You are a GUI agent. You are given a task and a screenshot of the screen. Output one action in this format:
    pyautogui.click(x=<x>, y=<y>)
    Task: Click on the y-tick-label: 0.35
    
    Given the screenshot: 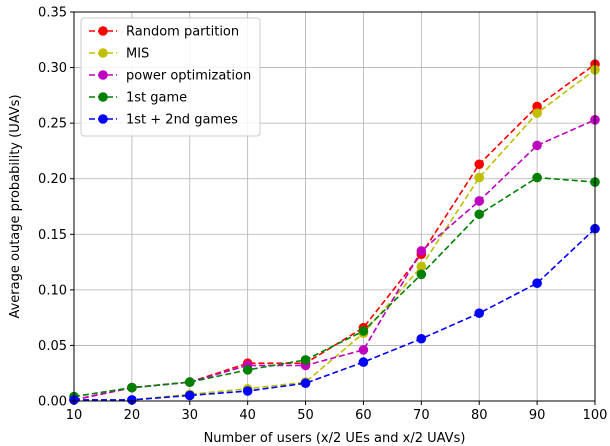 What is the action you would take?
    pyautogui.click(x=52, y=13)
    